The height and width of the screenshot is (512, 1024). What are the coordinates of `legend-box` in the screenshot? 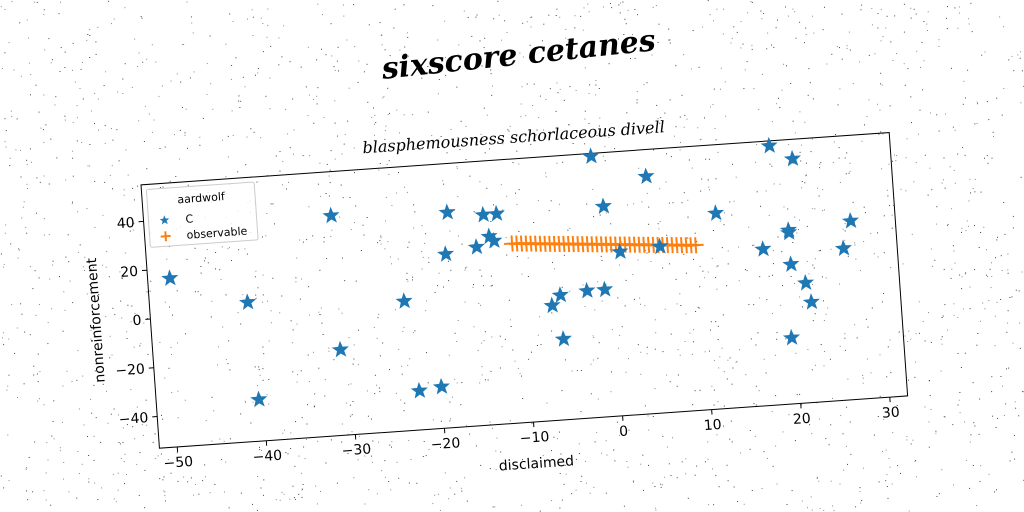 It's located at (202, 214).